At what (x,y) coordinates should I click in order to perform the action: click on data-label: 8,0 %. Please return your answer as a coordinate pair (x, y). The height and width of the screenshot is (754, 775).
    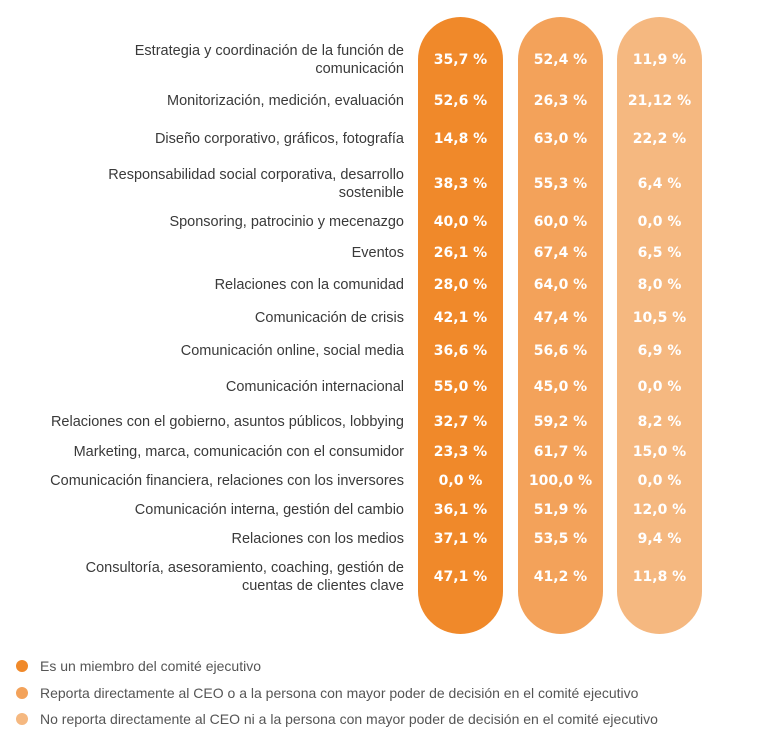
    Looking at the image, I should click on (659, 285).